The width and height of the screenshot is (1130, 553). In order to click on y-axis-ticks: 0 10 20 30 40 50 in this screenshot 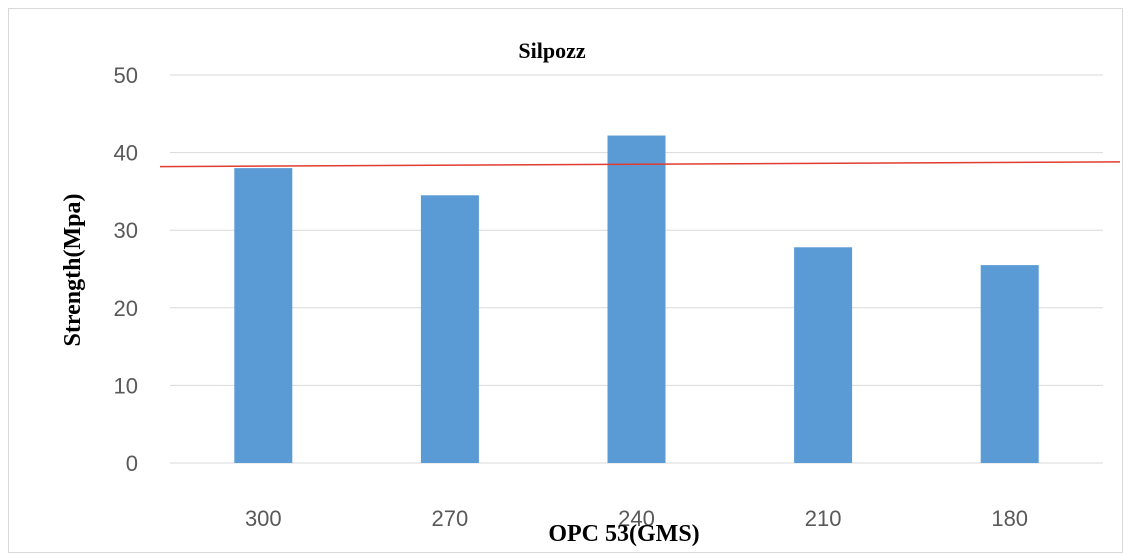, I will do `click(126, 269)`.